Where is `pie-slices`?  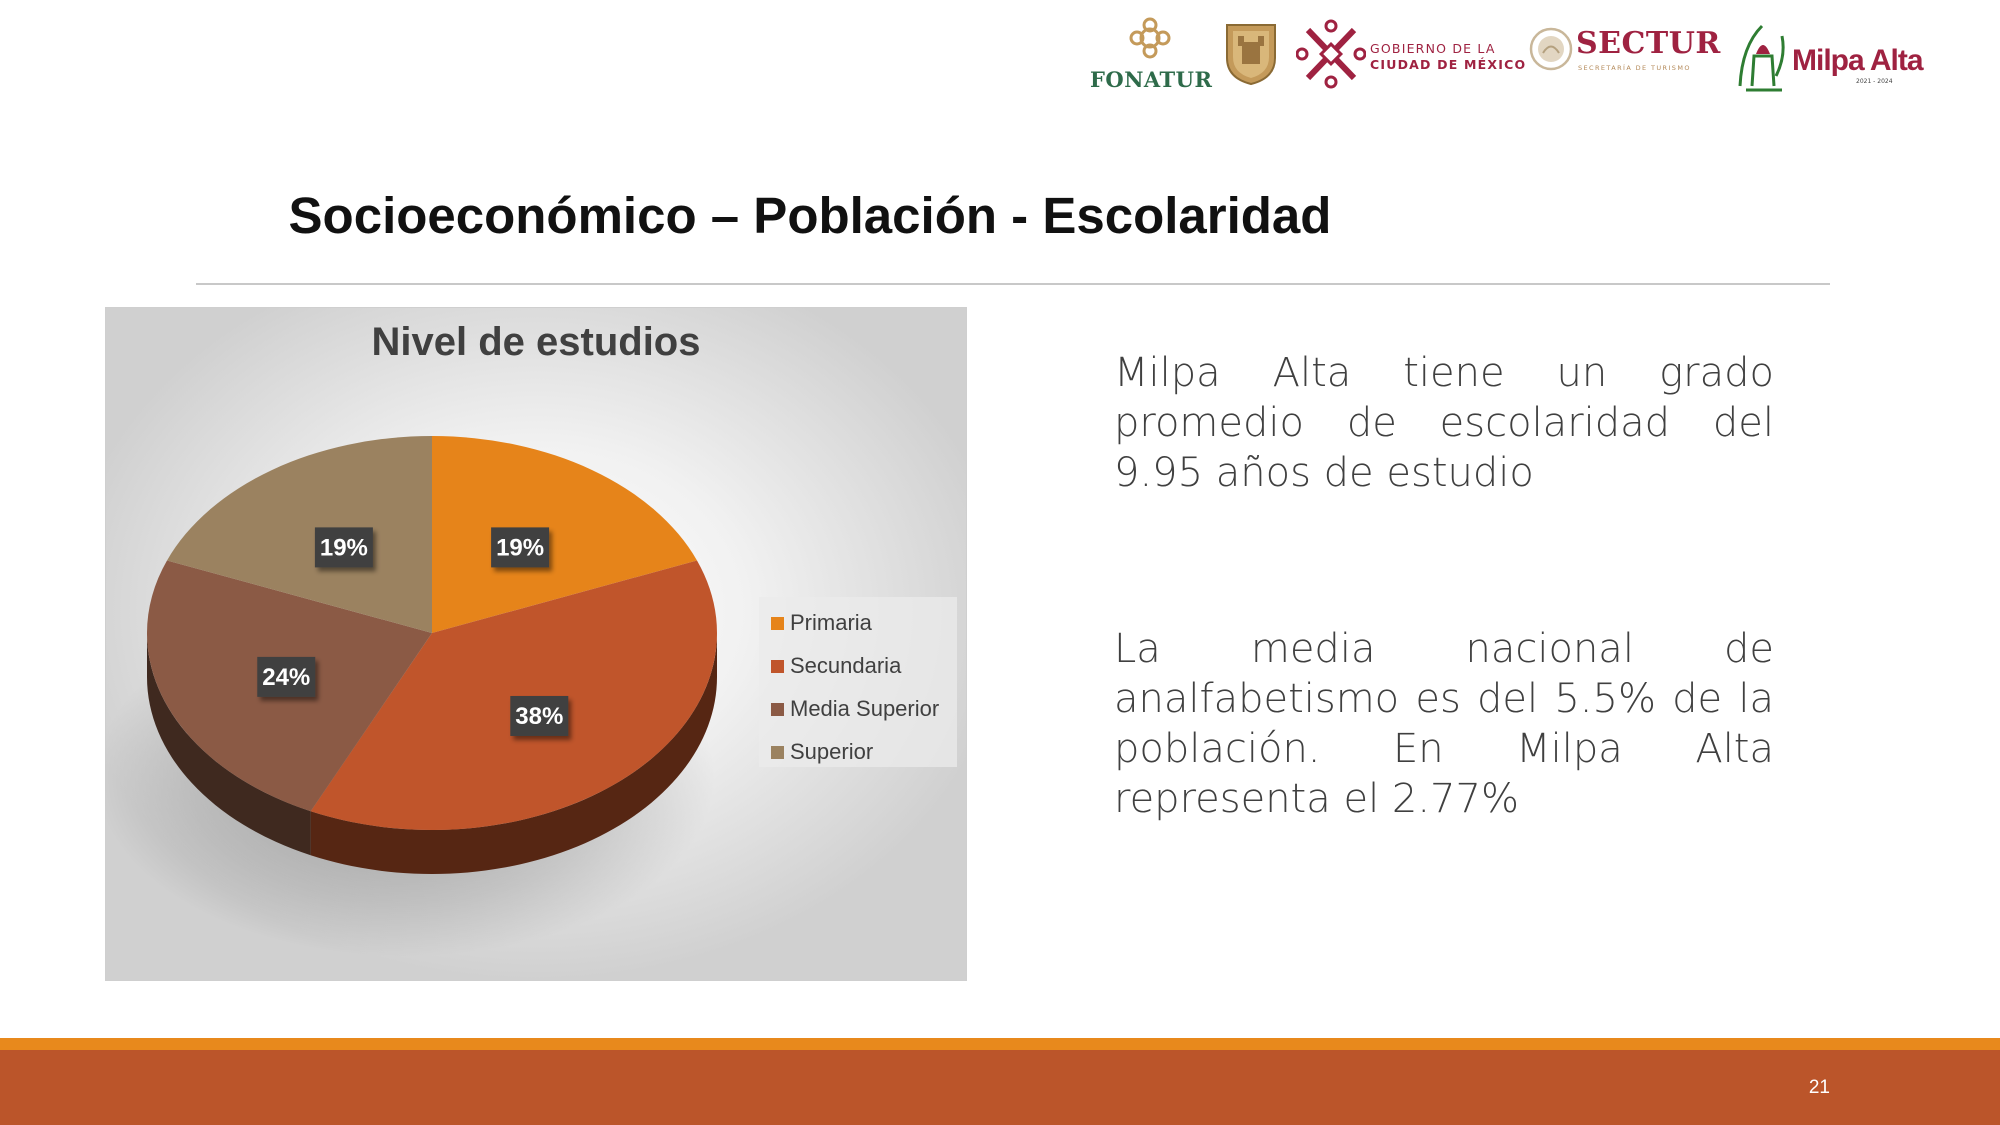 pie-slices is located at coordinates (432, 633).